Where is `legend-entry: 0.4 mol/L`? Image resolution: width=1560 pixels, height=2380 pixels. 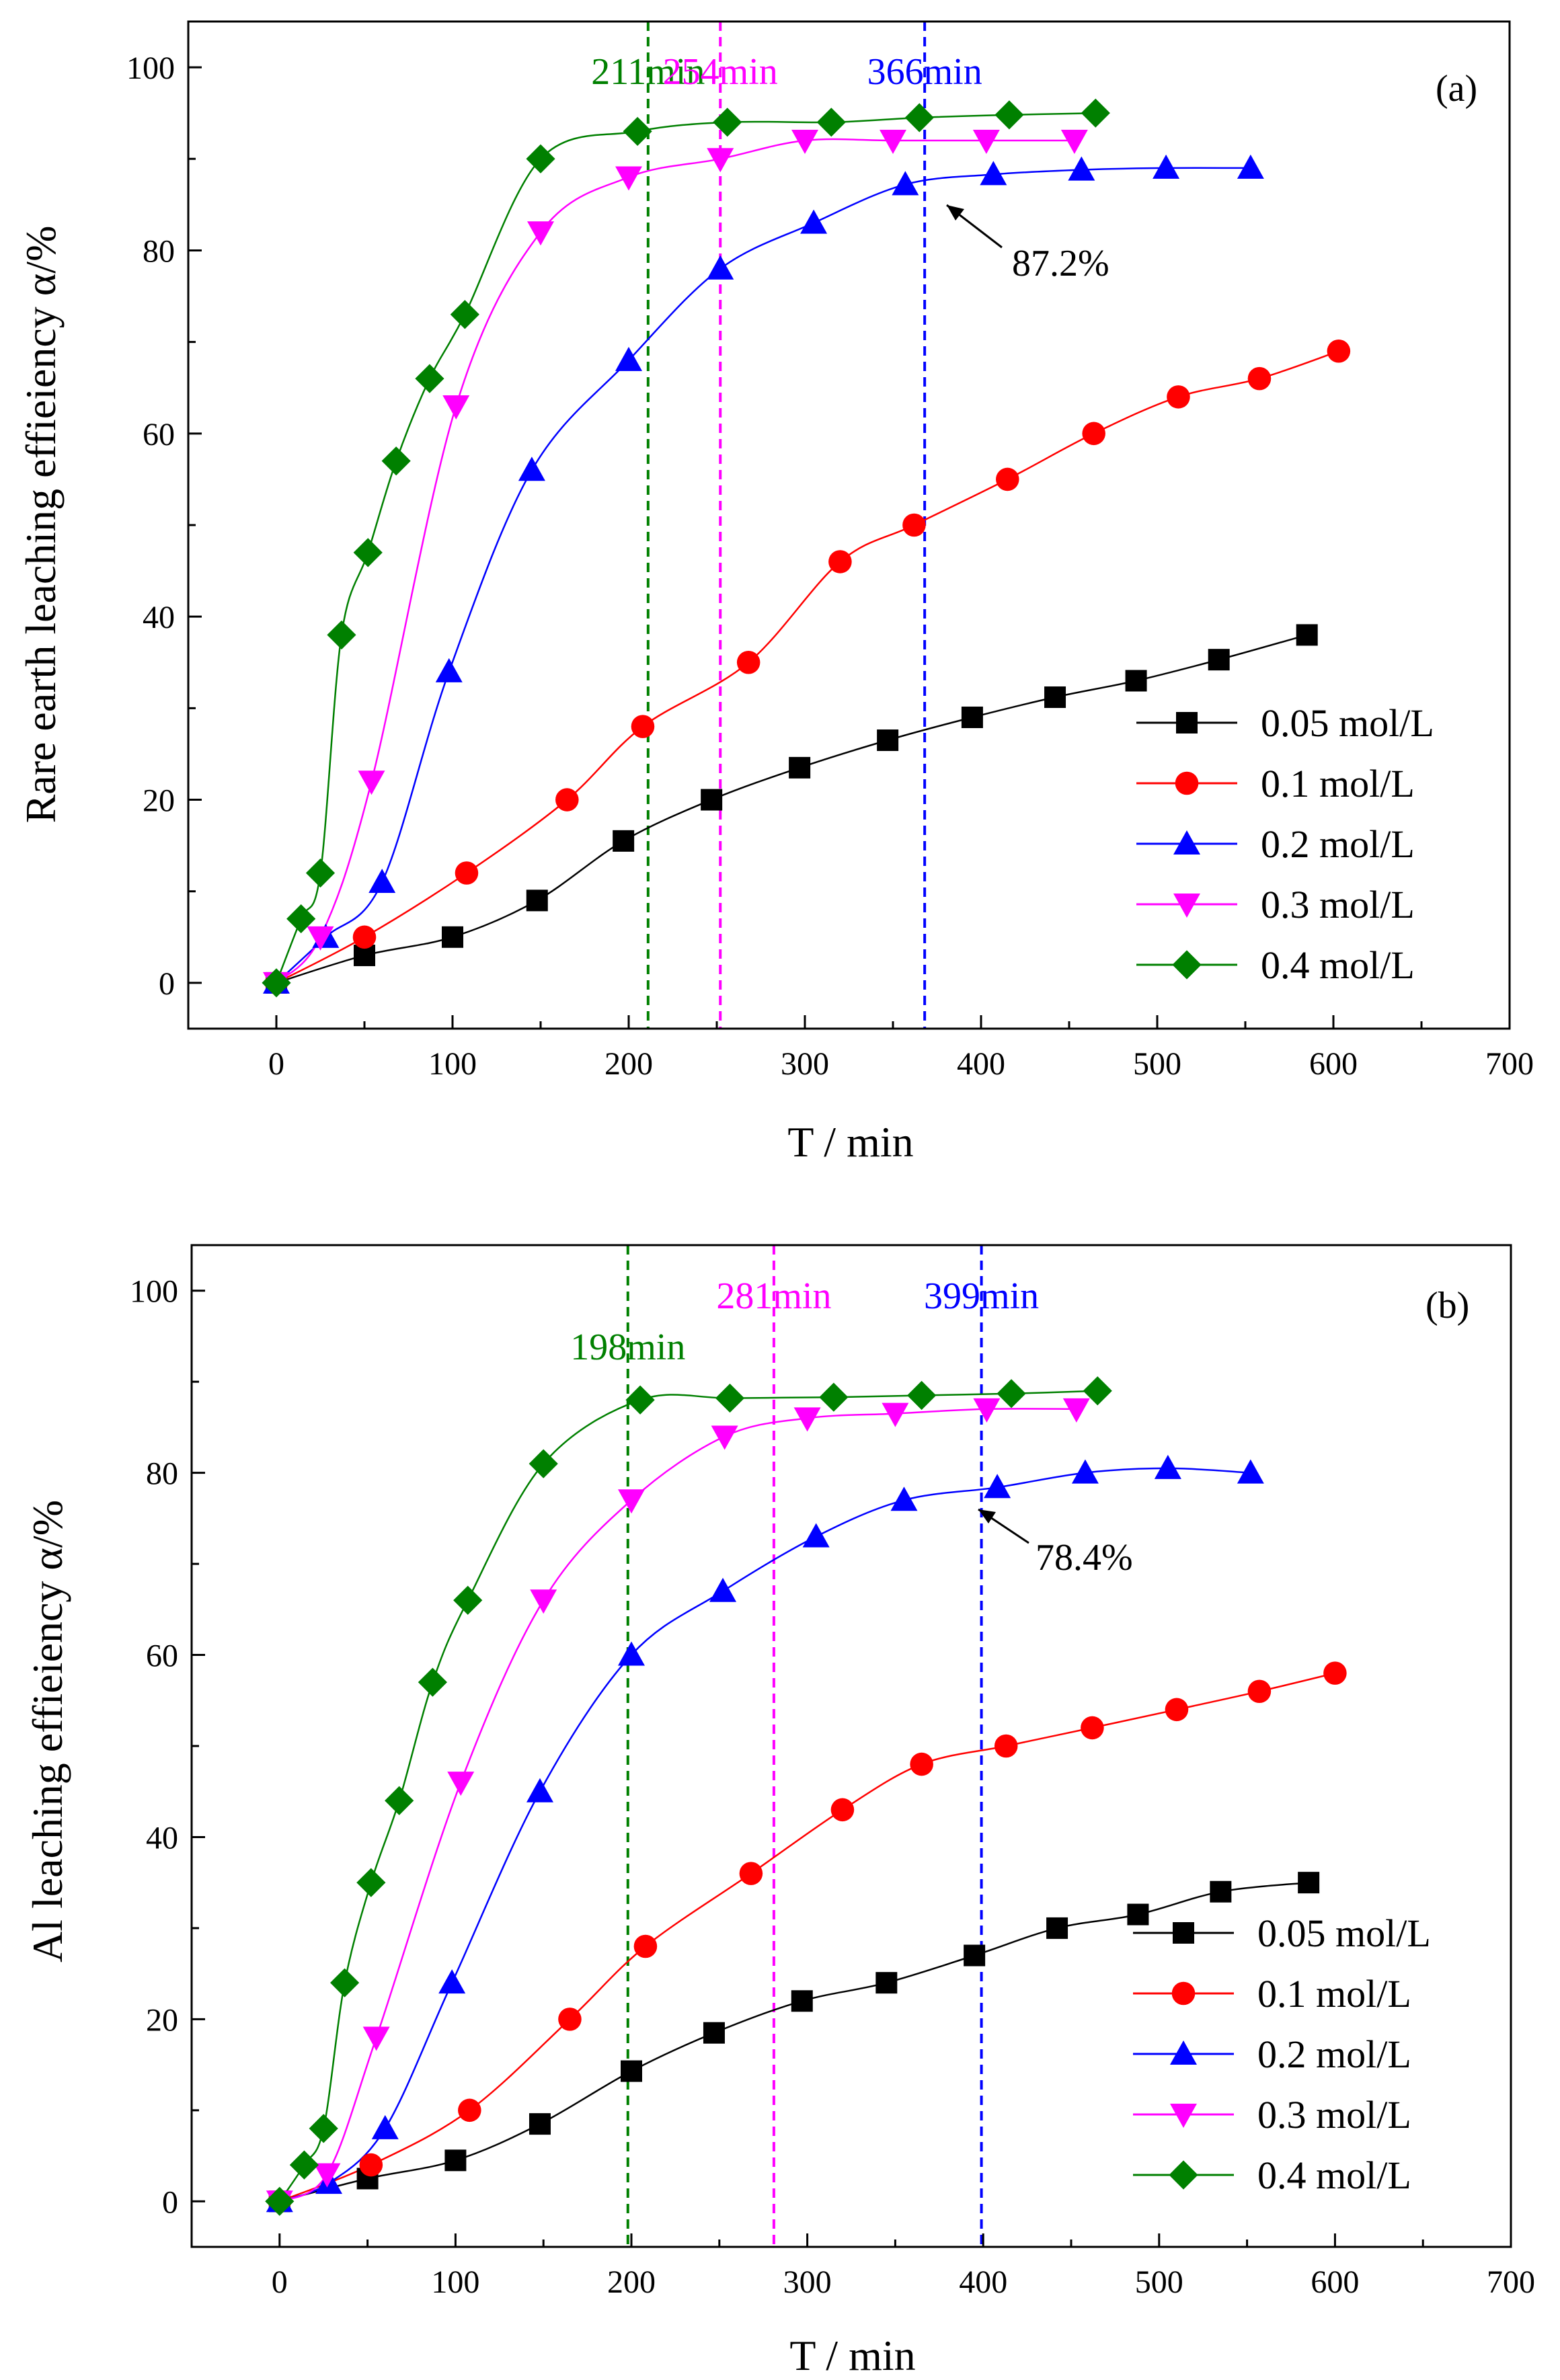 legend-entry: 0.4 mol/L is located at coordinates (1275, 965).